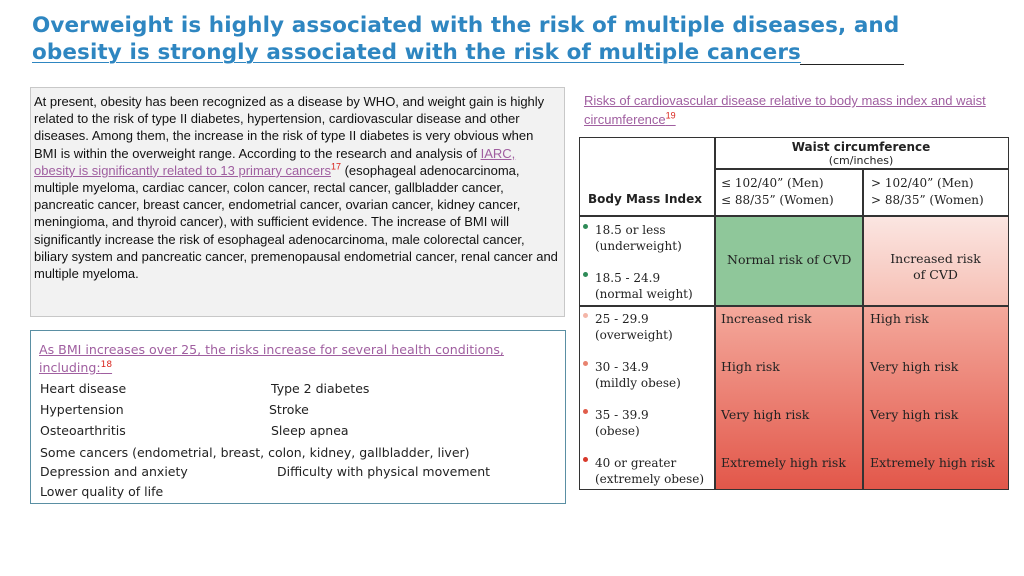 This screenshot has width=1024, height=576. I want to click on bmi-desc: (underweight), so click(638, 246).